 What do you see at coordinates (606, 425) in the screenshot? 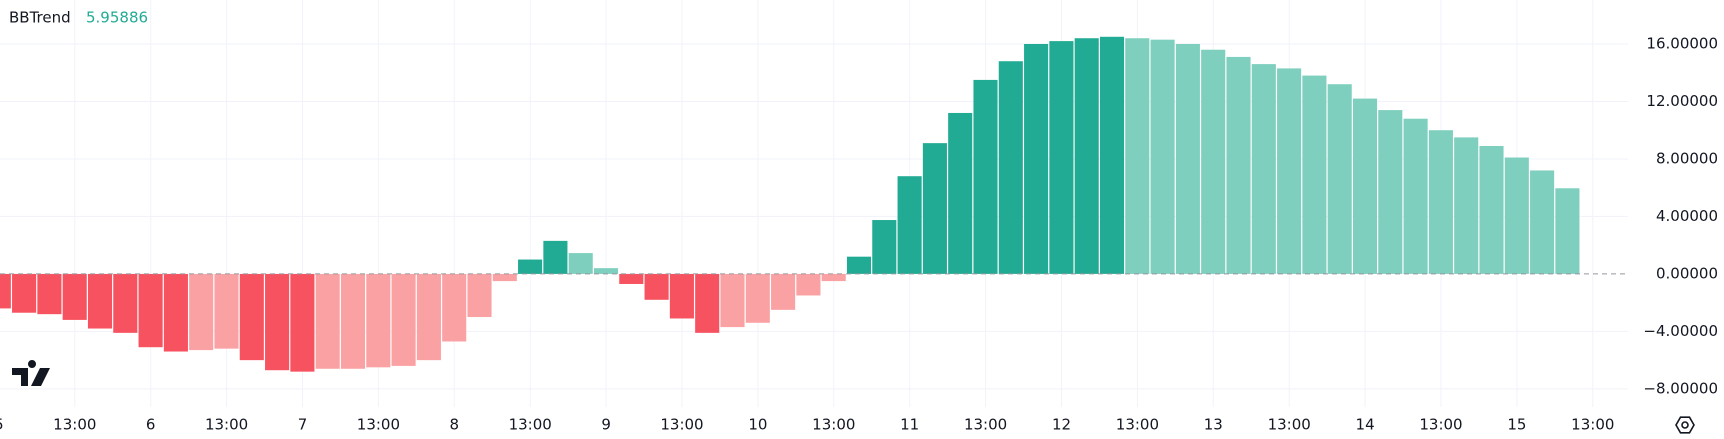
I see `x-tick-label: 9` at bounding box center [606, 425].